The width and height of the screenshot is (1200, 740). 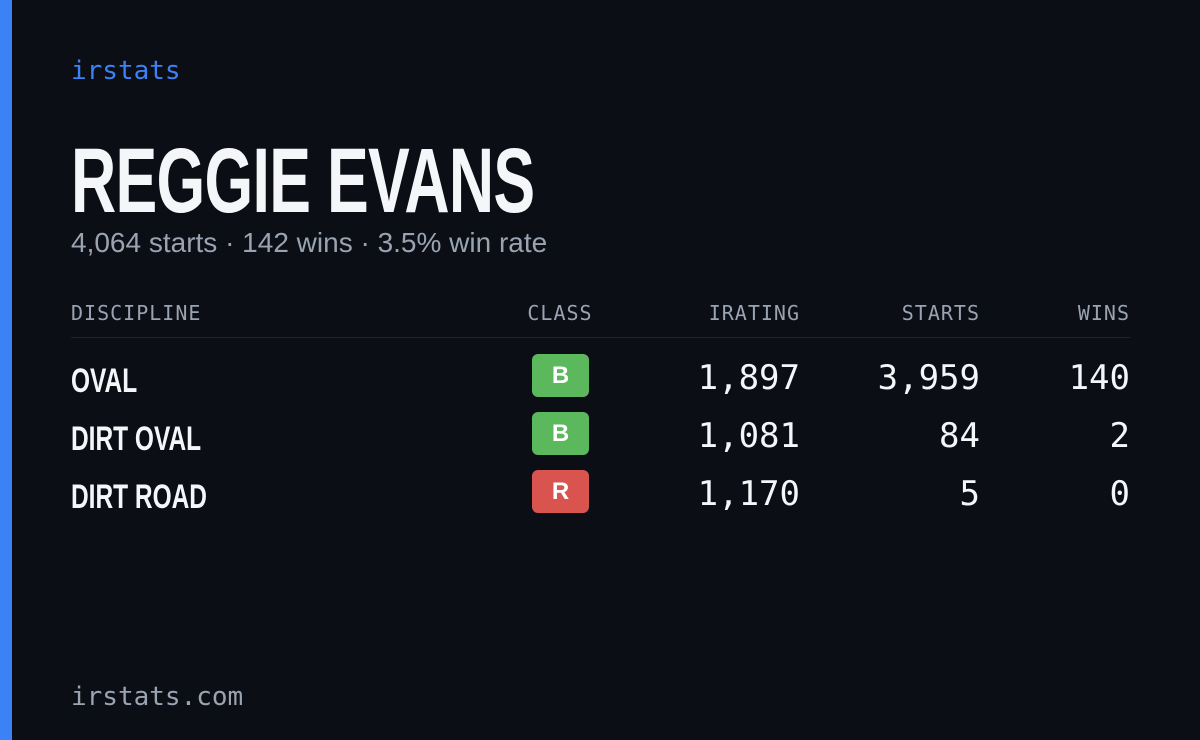 I want to click on stat-value: 84, so click(x=959, y=436).